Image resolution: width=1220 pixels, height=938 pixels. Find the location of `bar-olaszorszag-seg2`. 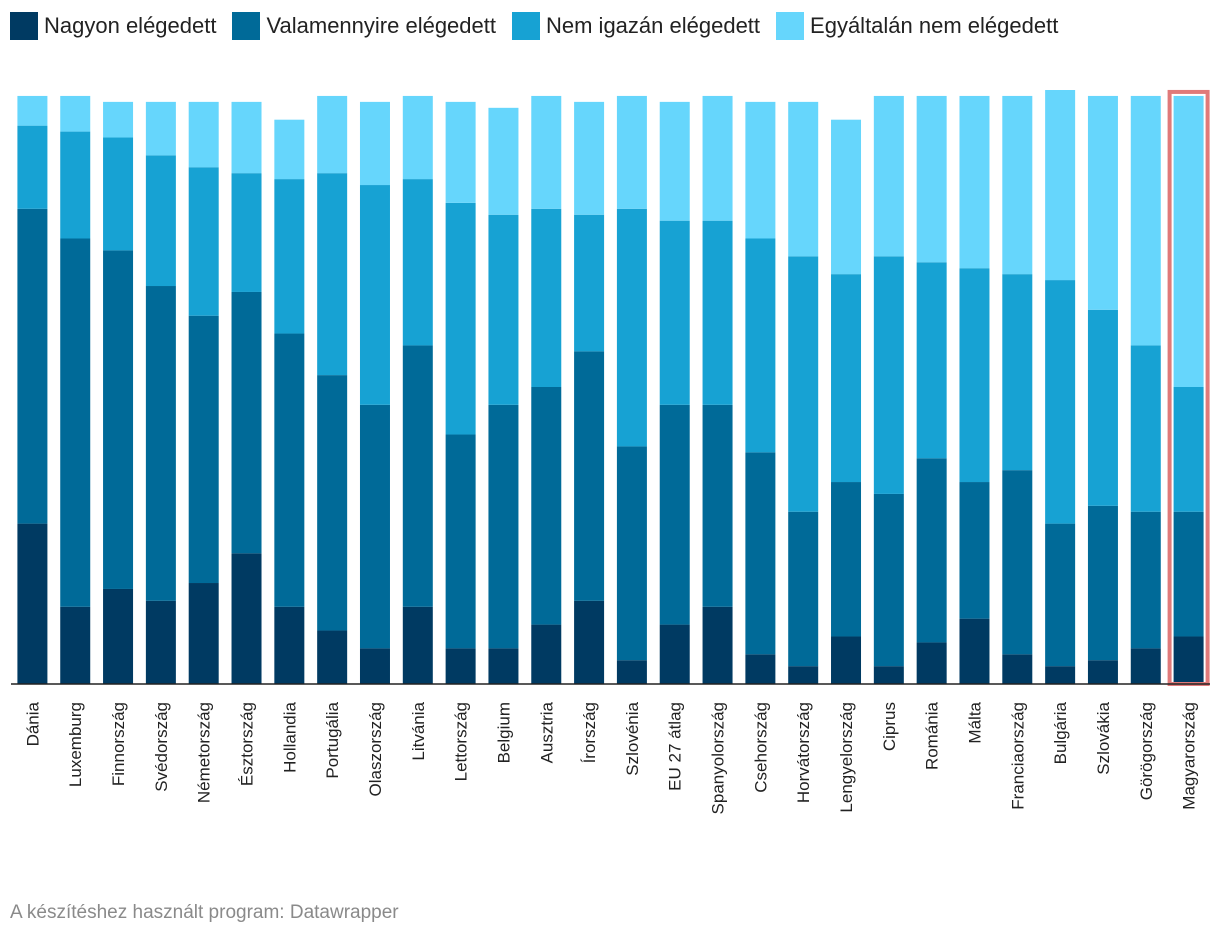

bar-olaszorszag-seg2 is located at coordinates (374, 295).